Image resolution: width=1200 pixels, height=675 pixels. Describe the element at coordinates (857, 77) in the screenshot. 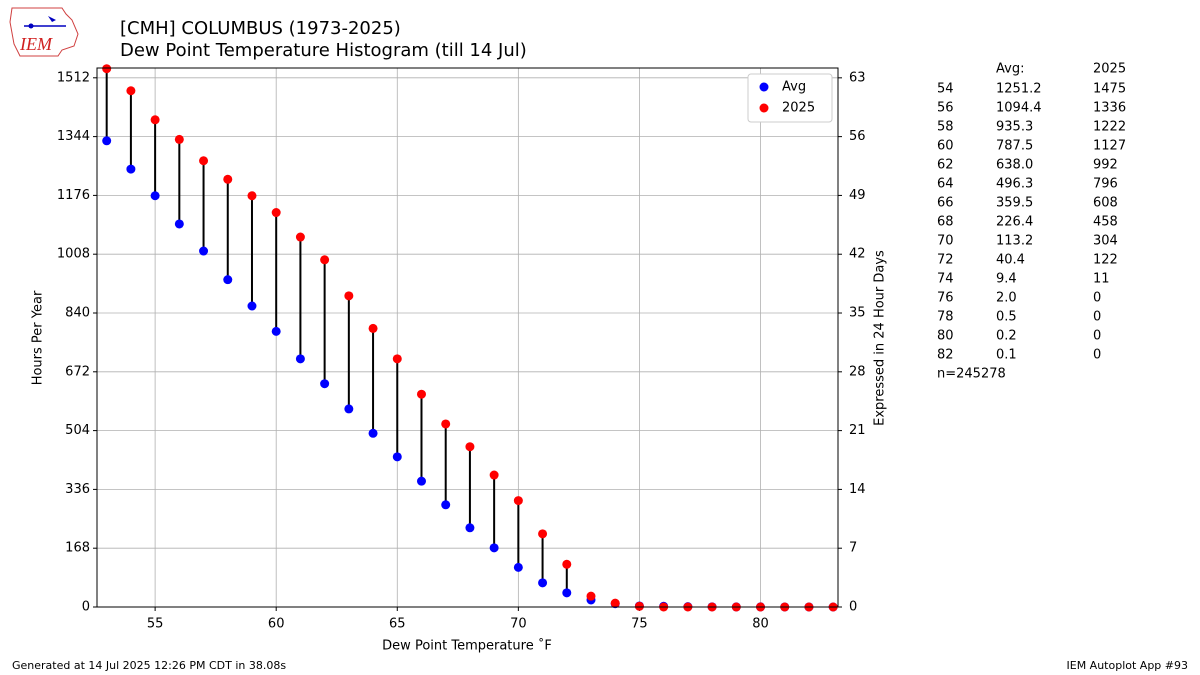

I see `y2-tick-label: 63` at that location.